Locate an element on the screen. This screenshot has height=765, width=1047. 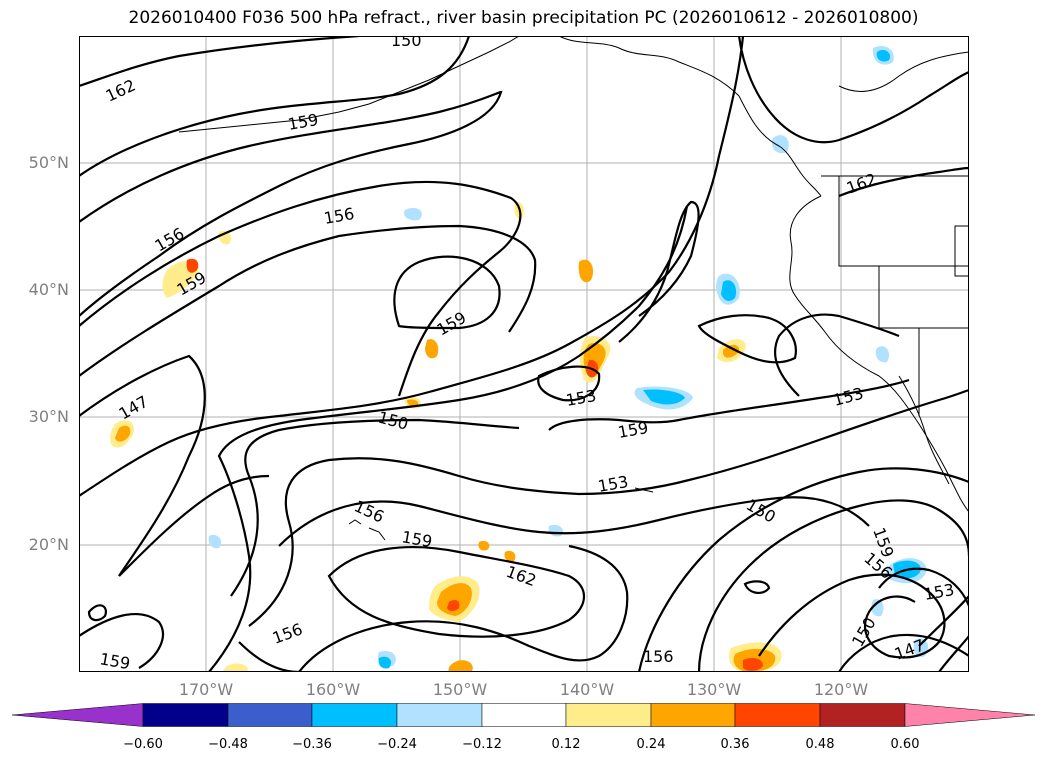
colorbar-tick-label: −0.60 is located at coordinates (143, 744).